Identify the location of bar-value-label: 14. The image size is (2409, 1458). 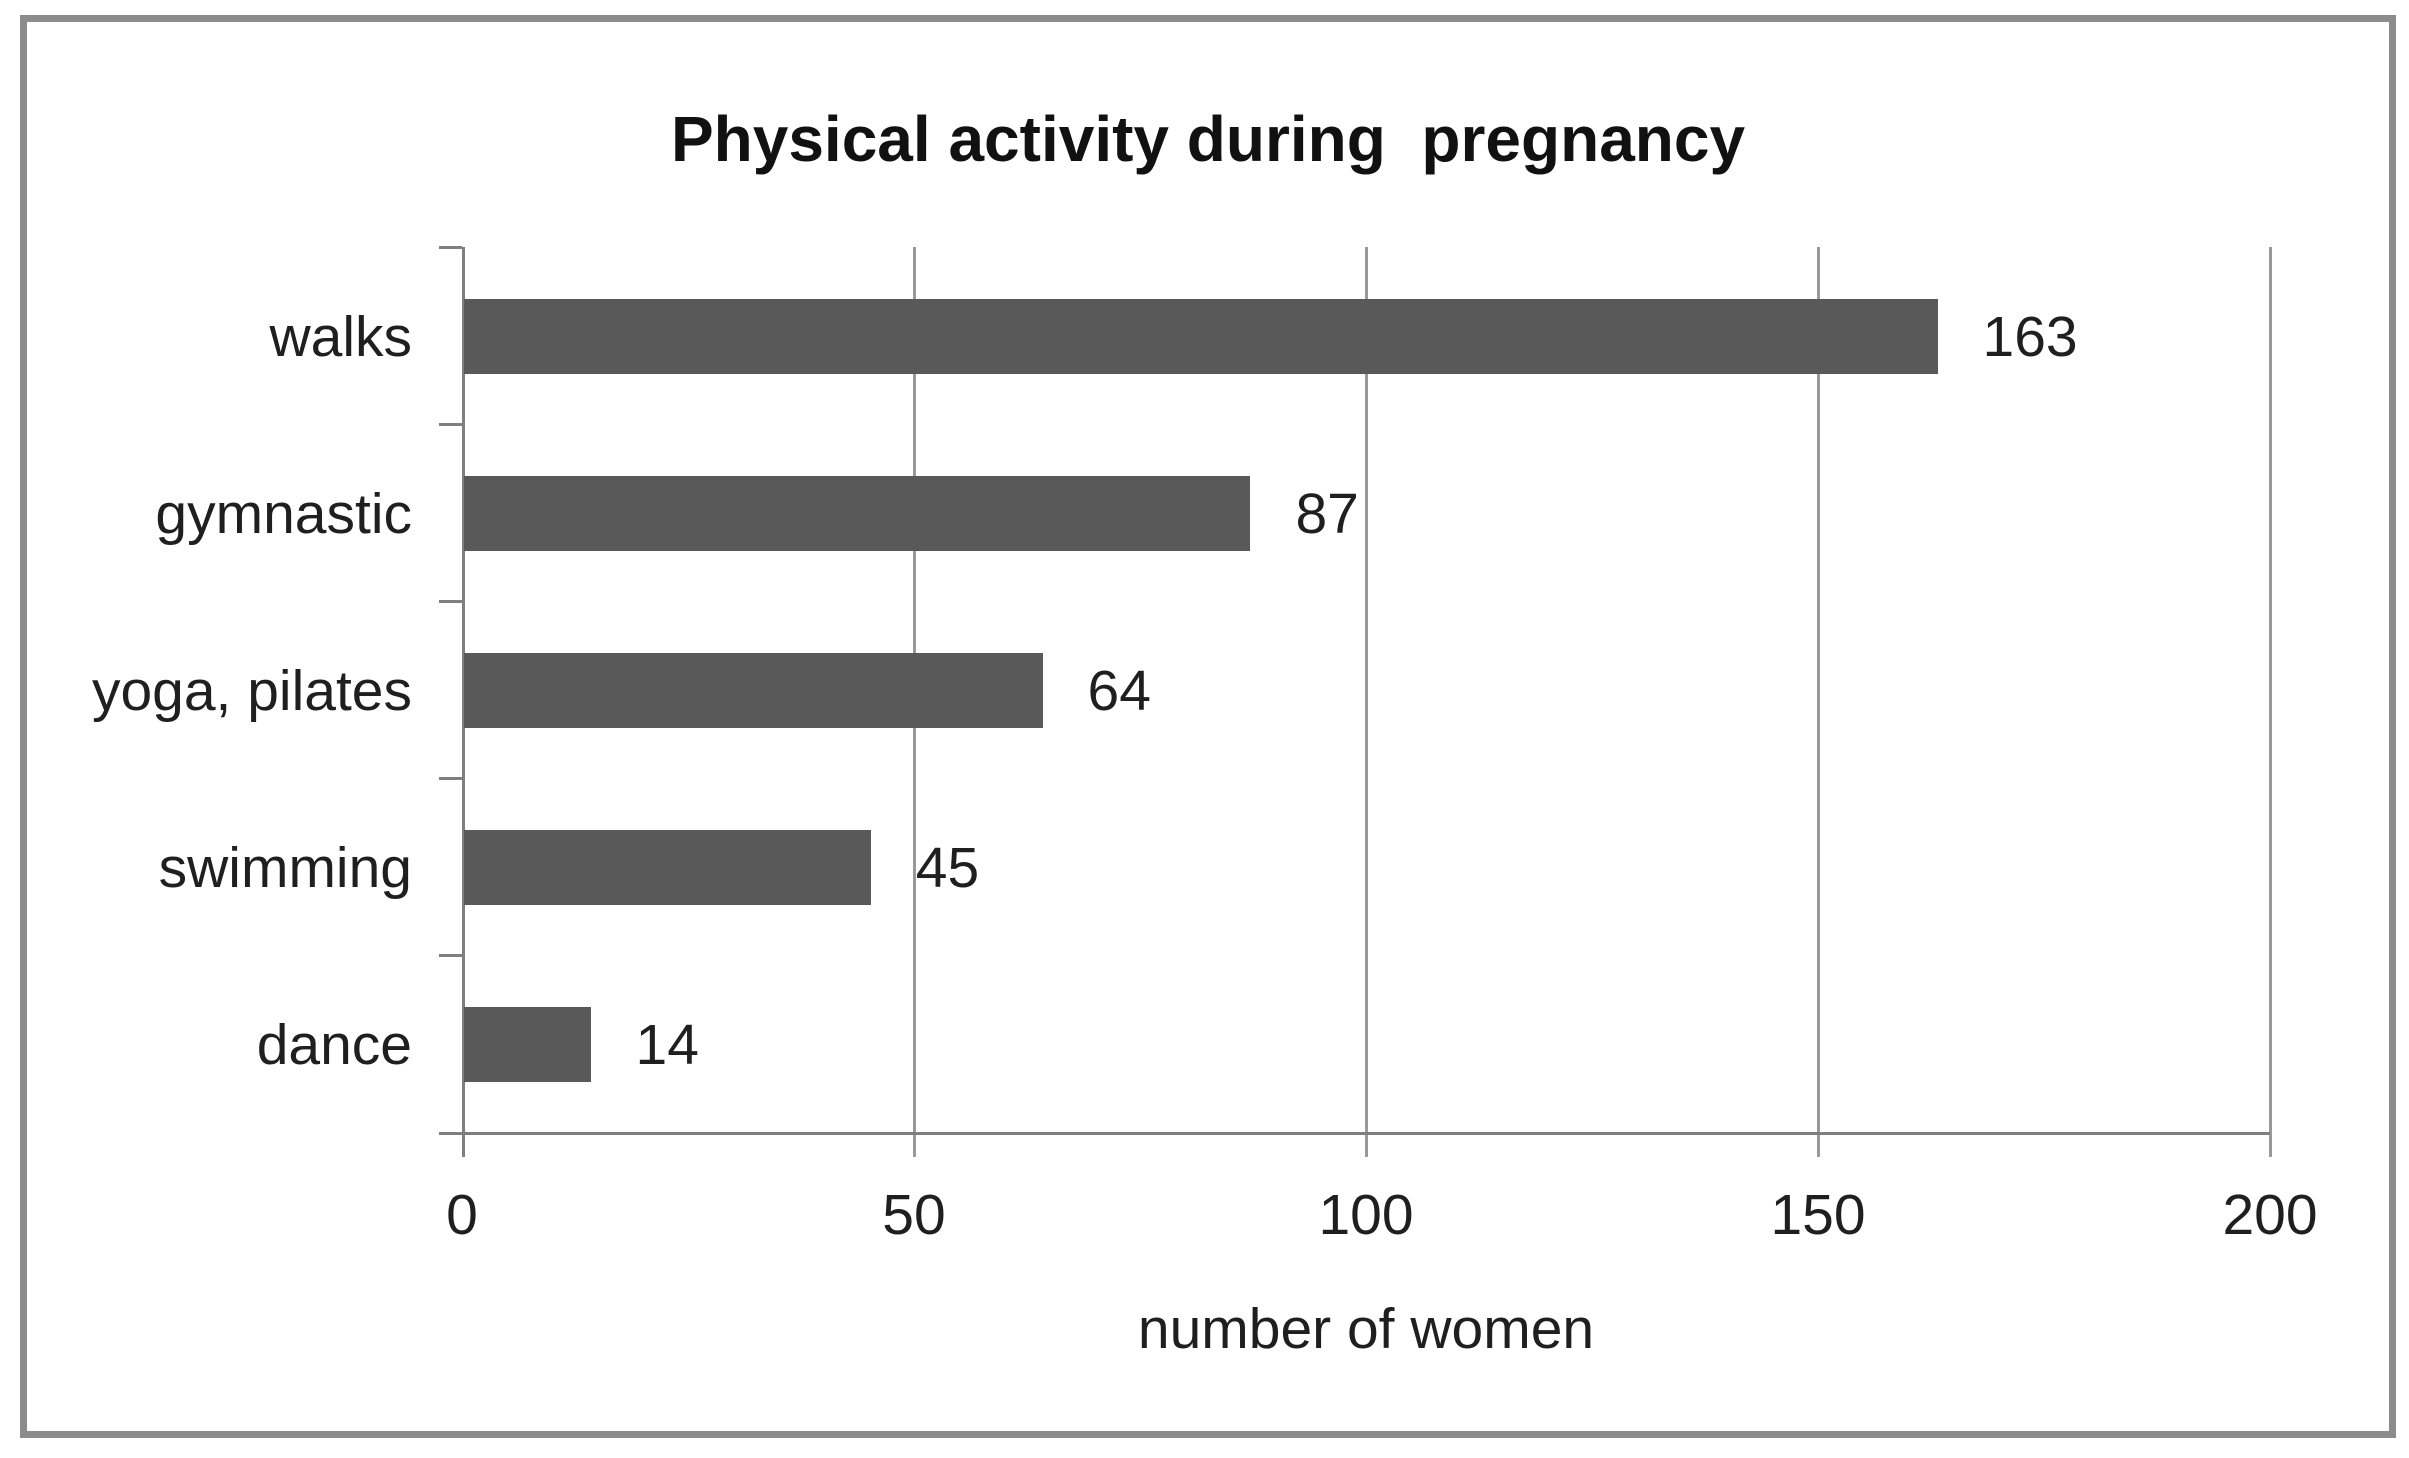
(667, 1044).